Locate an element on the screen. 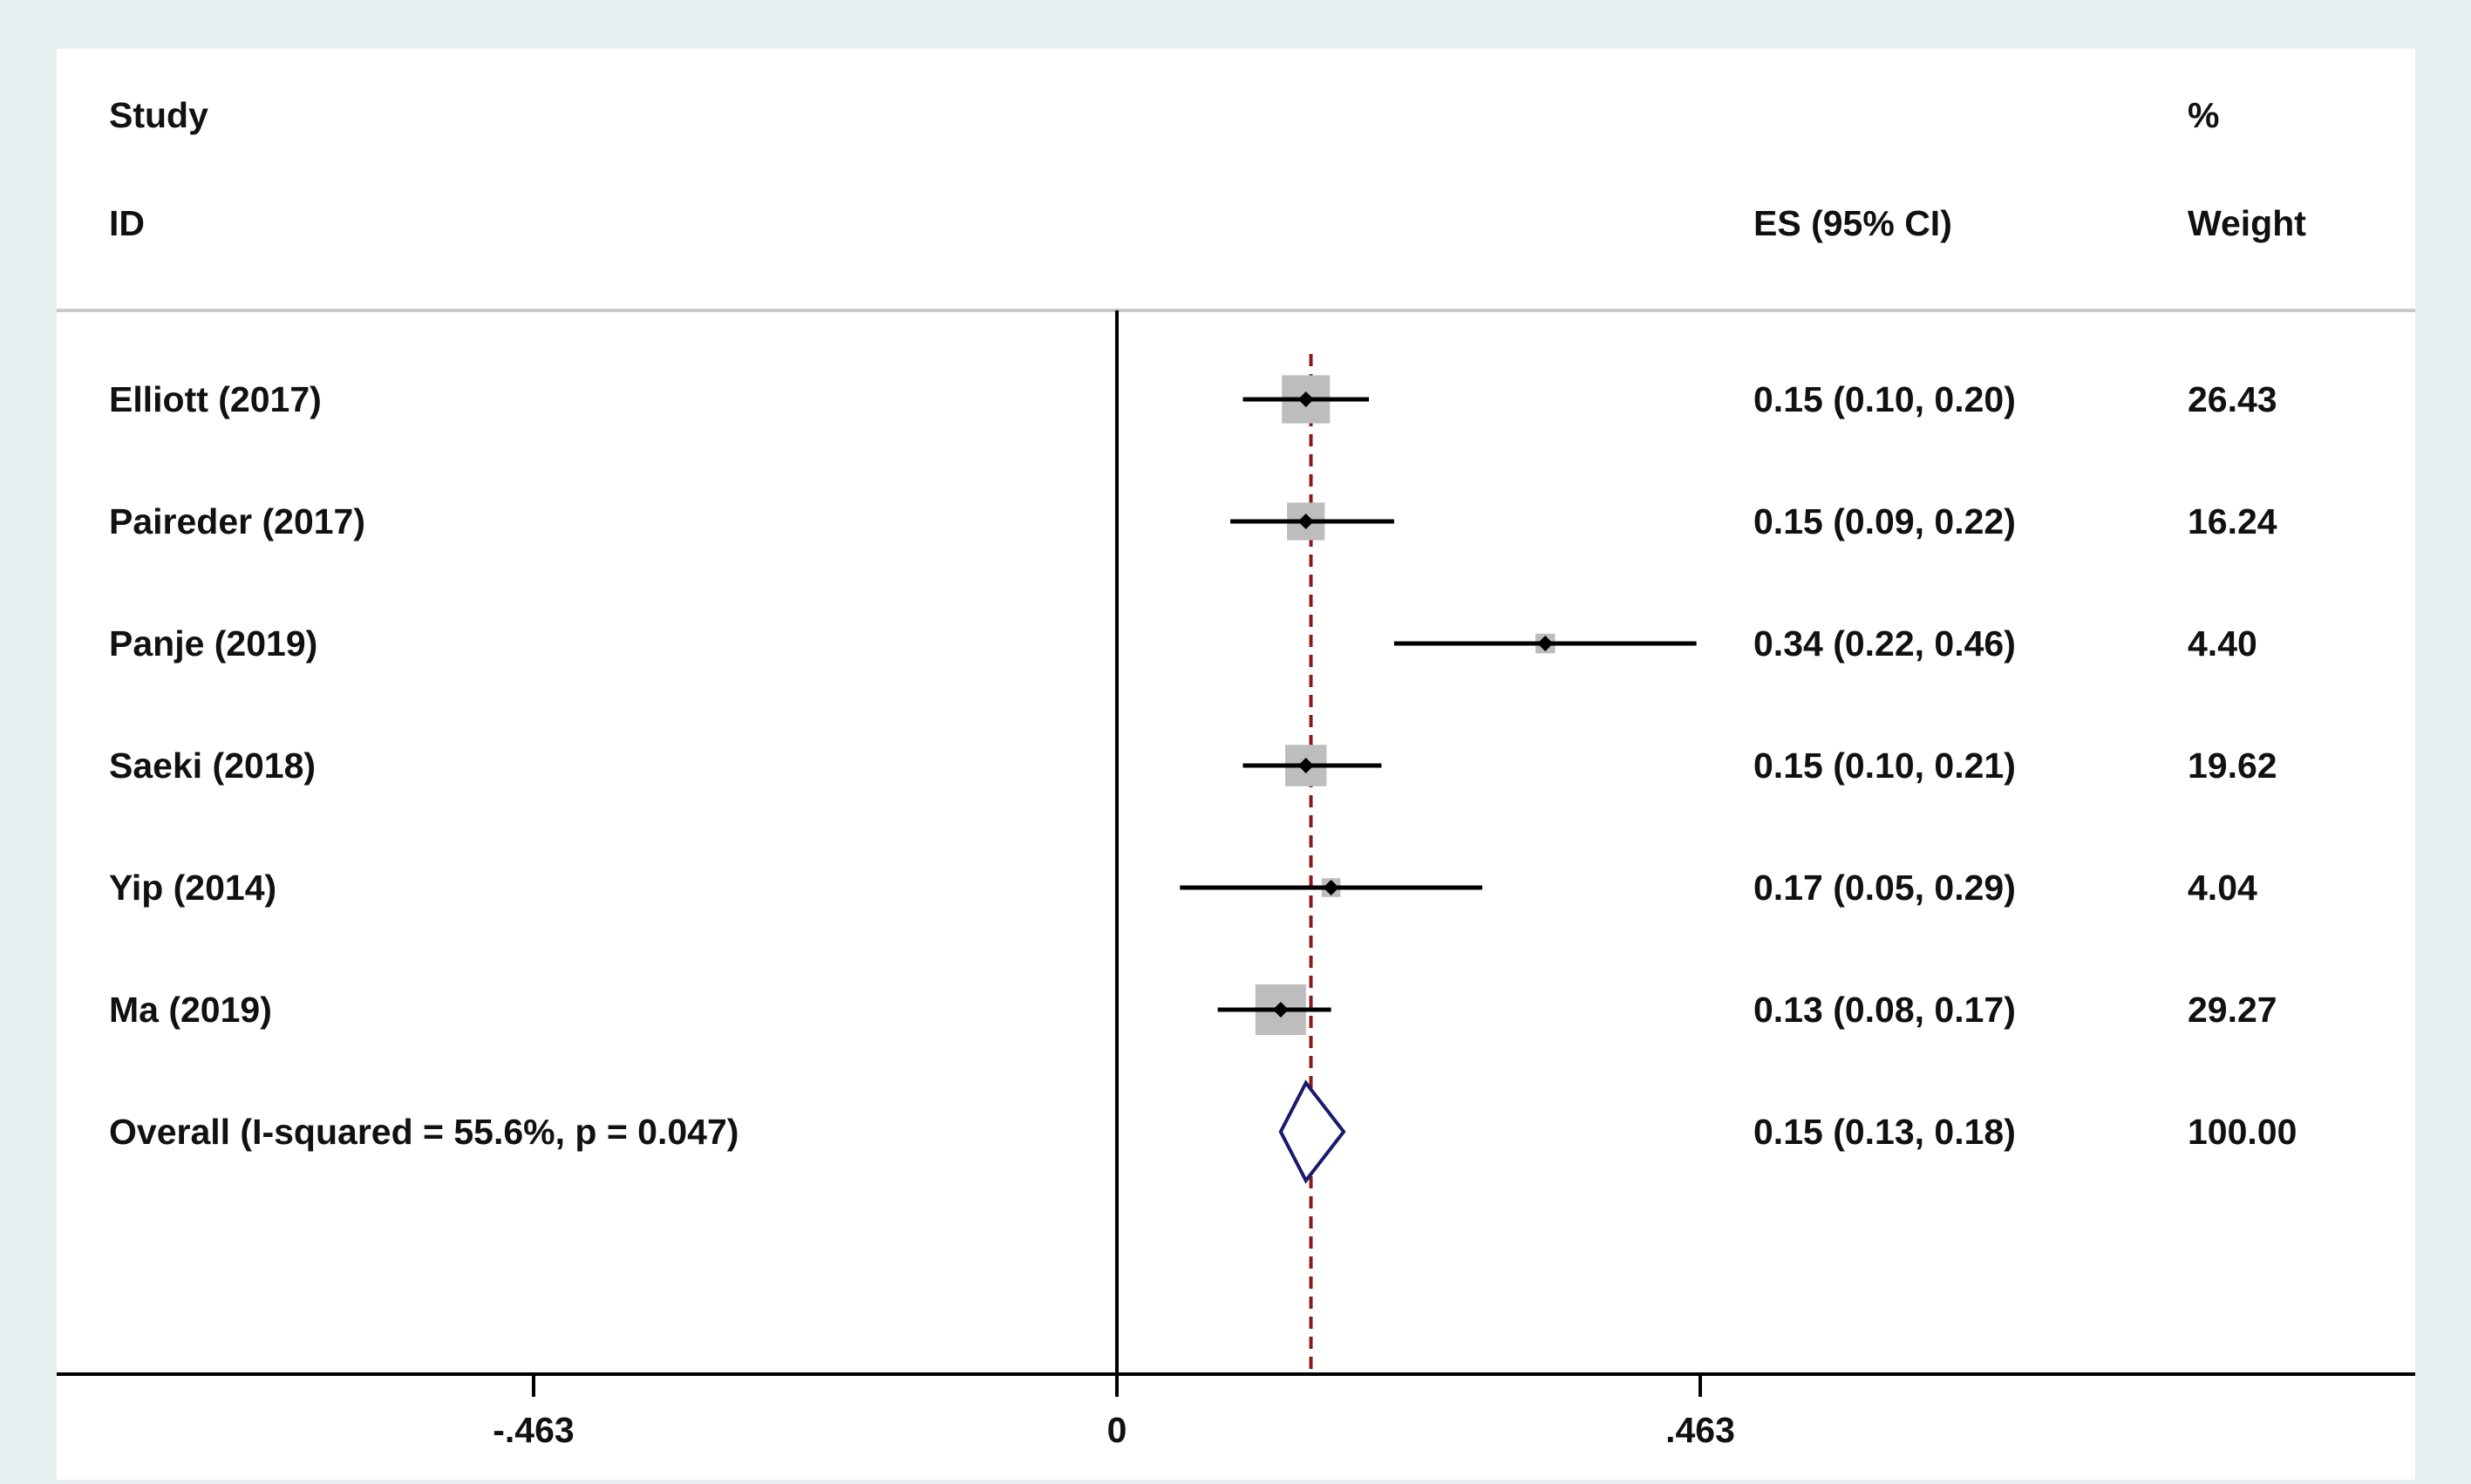 This screenshot has height=1484, width=2471. study-es-ci: 0.15 (0.10, 0.21) is located at coordinates (1884, 765).